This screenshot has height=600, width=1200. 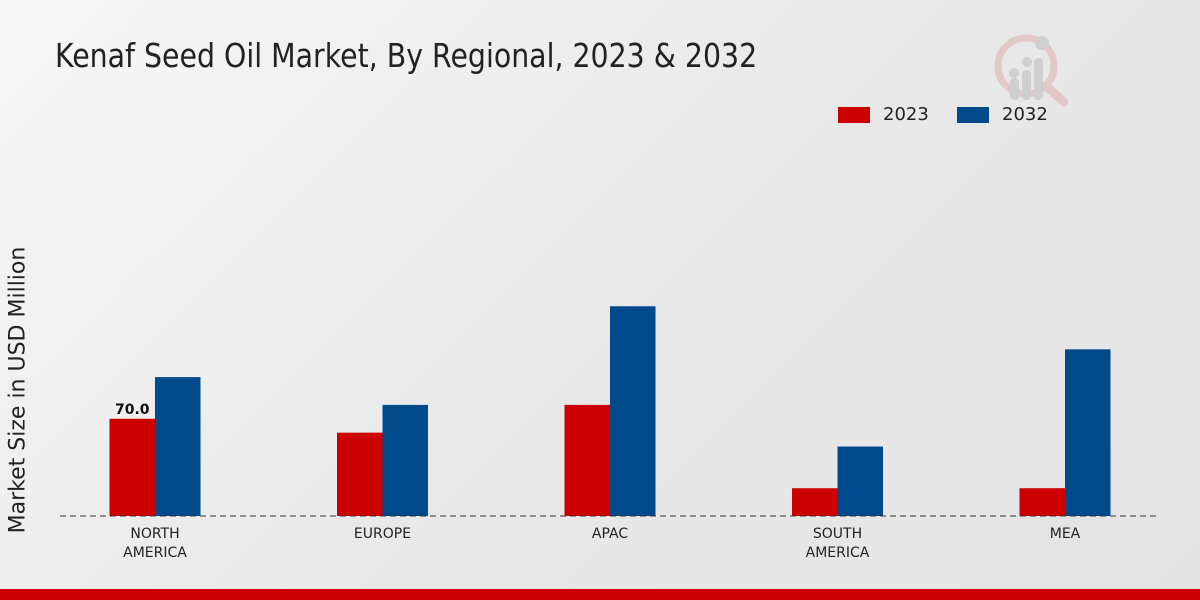 I want to click on legend-swatch-2023, so click(x=854, y=114).